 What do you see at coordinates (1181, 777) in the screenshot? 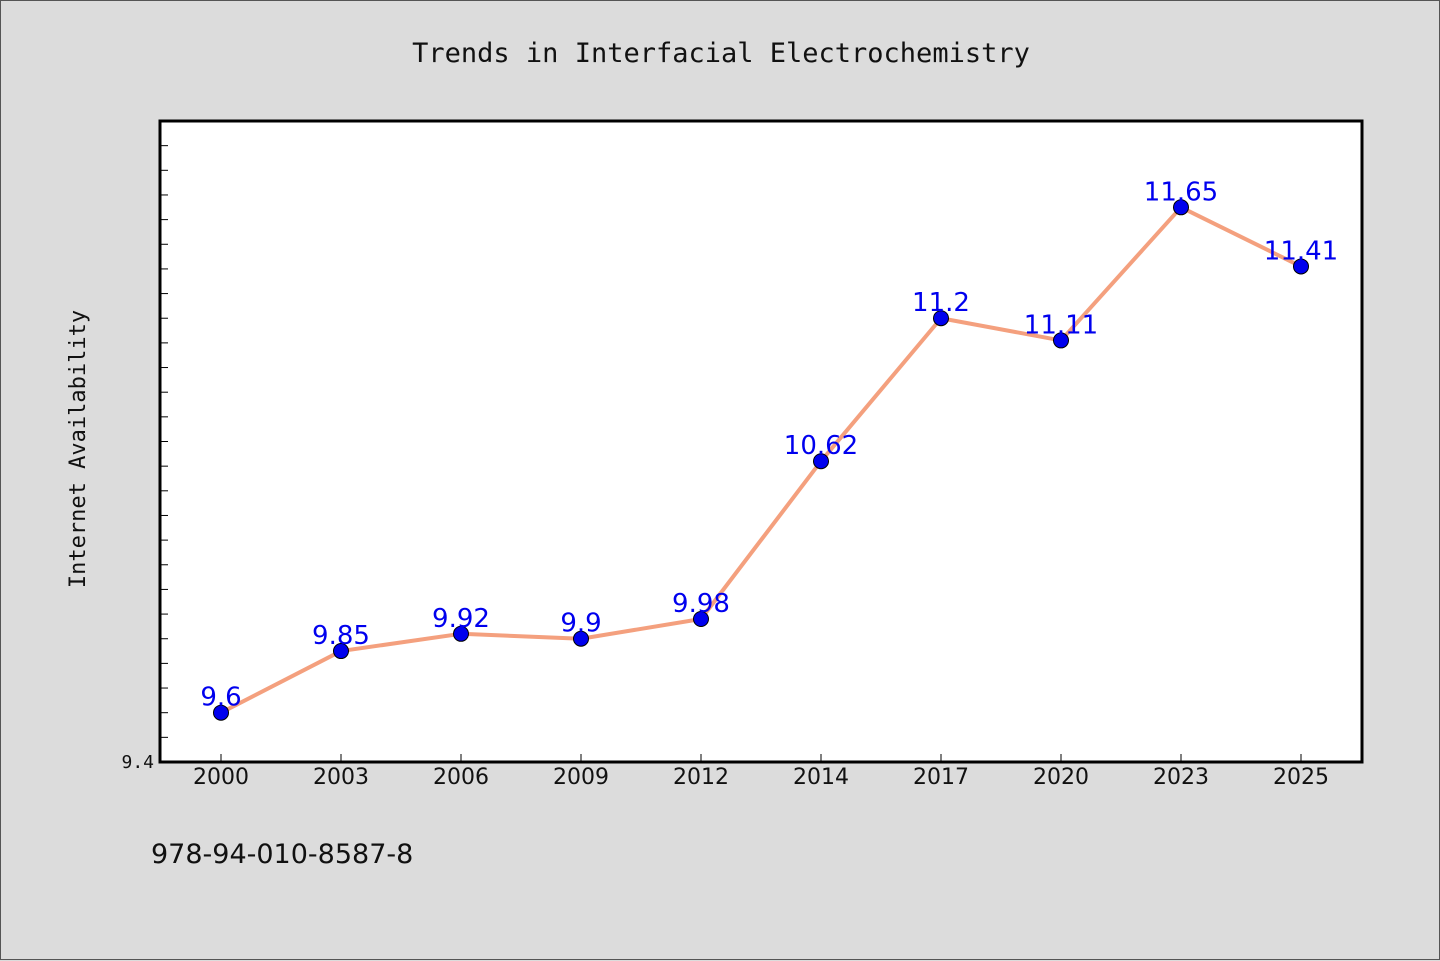
I see `x-tick-label: 2023` at bounding box center [1181, 777].